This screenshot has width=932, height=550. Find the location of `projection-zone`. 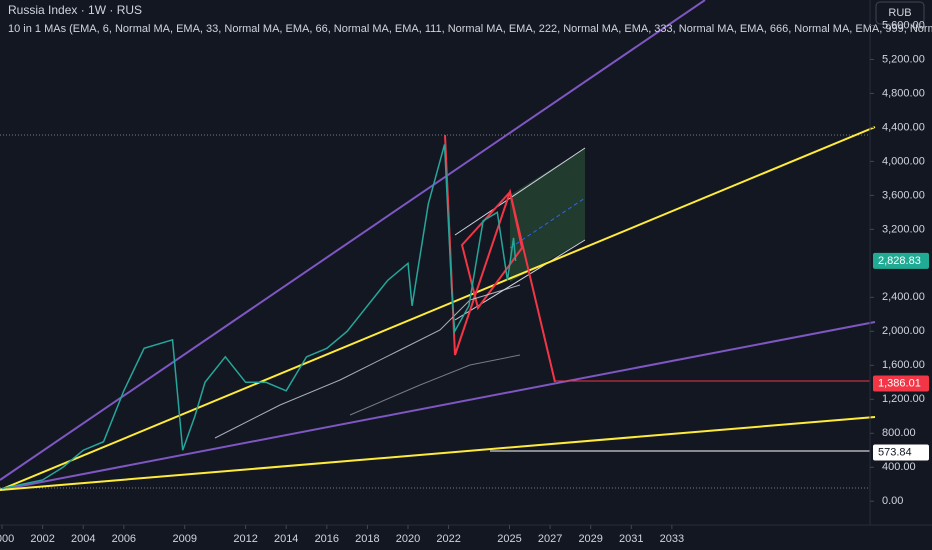

projection-zone is located at coordinates (547, 215).